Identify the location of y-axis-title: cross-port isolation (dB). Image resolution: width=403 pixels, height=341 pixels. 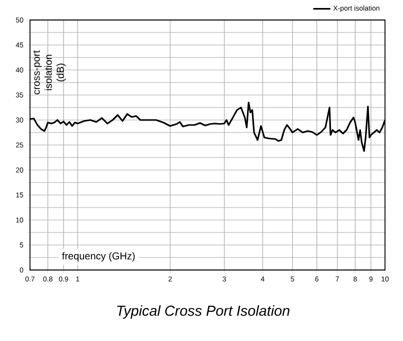
(49, 72).